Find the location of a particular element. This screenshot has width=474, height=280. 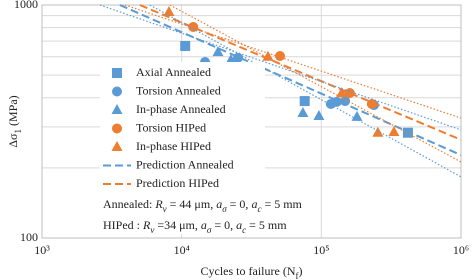

annotation: HIPed : Rv =34 μm, aσ = 0, ac = 5 mm is located at coordinates (195, 226).